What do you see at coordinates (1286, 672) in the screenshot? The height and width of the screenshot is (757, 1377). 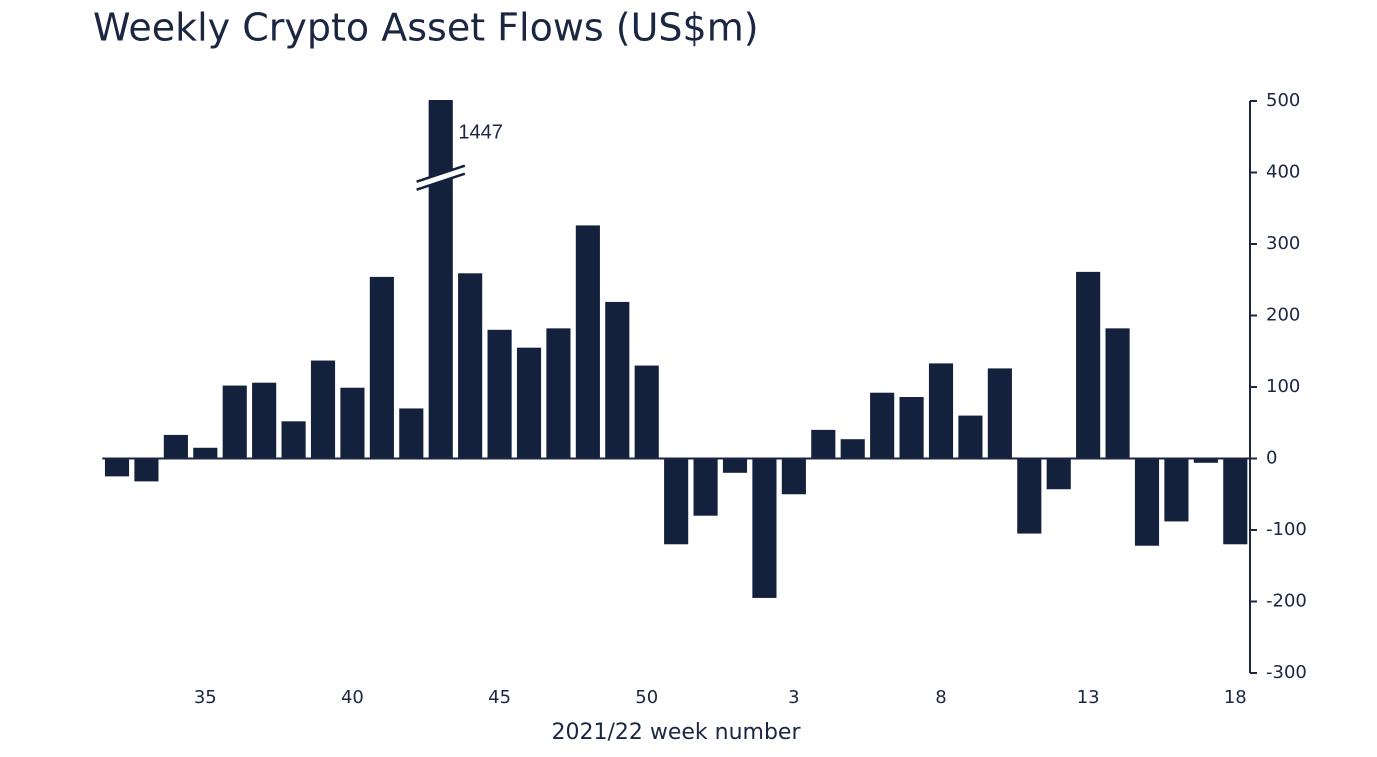 I see `y-tick-label: -300` at bounding box center [1286, 672].